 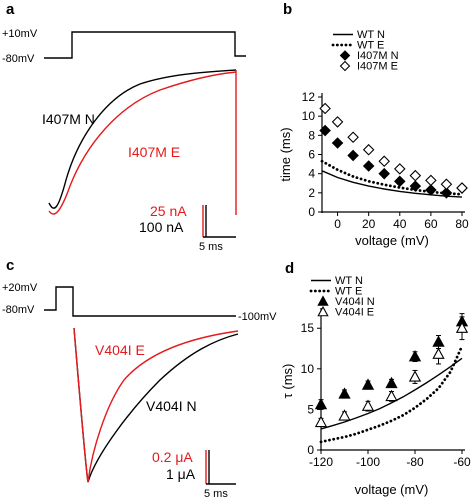 What do you see at coordinates (168, 211) in the screenshot?
I see `scale-a-red-label: 25 nA` at bounding box center [168, 211].